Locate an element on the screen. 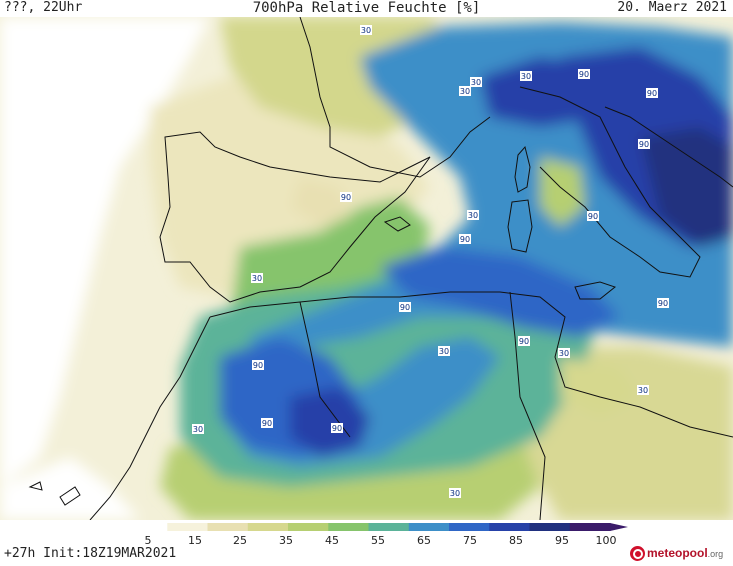 The height and width of the screenshot is (566, 733). border-tunisia-algeria is located at coordinates (527, 405).